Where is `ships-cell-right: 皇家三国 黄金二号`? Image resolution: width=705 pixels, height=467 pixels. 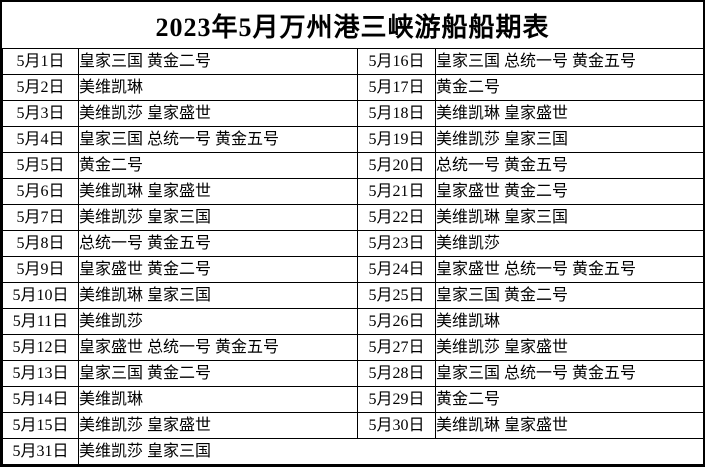
ships-cell-right: 皇家三国 黄金二号 is located at coordinates (569, 295).